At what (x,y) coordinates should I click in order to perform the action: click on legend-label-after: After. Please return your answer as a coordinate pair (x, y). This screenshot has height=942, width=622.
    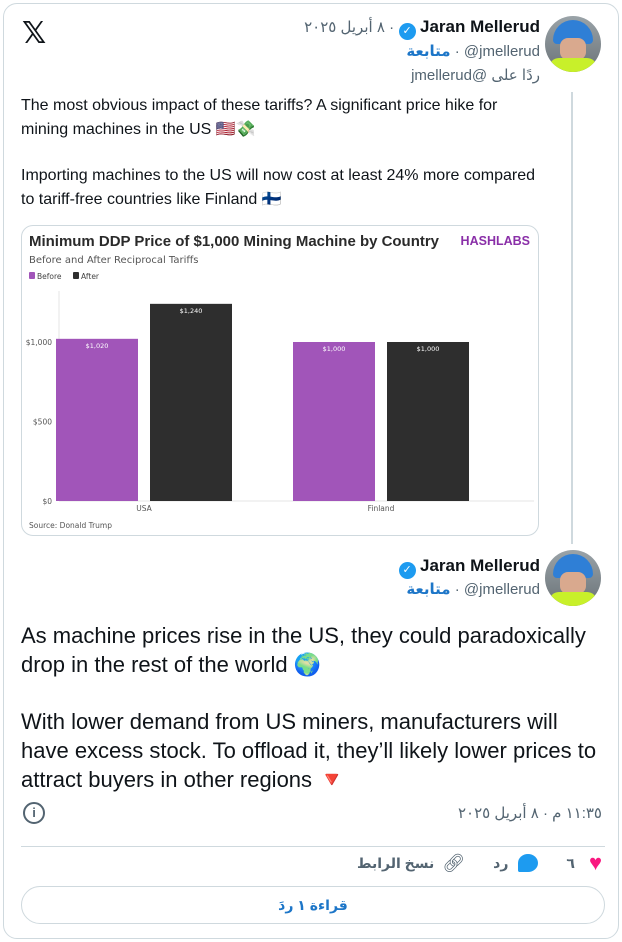
    Looking at the image, I should click on (90, 276).